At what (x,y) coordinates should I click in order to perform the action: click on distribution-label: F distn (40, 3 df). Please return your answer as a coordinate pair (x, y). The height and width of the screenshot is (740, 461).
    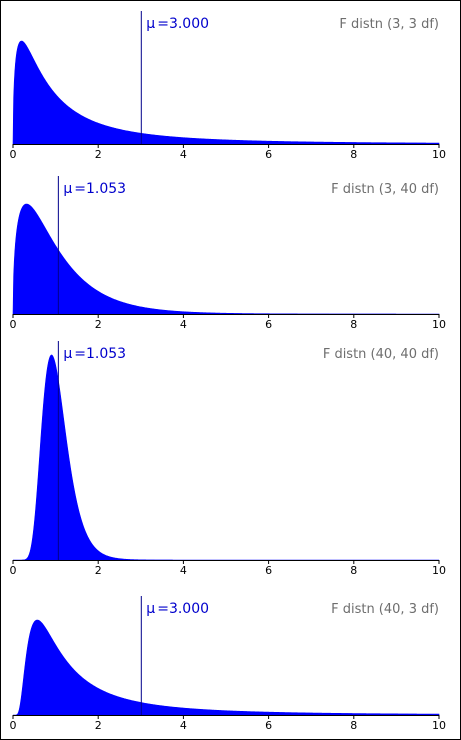
    Looking at the image, I should click on (385, 609).